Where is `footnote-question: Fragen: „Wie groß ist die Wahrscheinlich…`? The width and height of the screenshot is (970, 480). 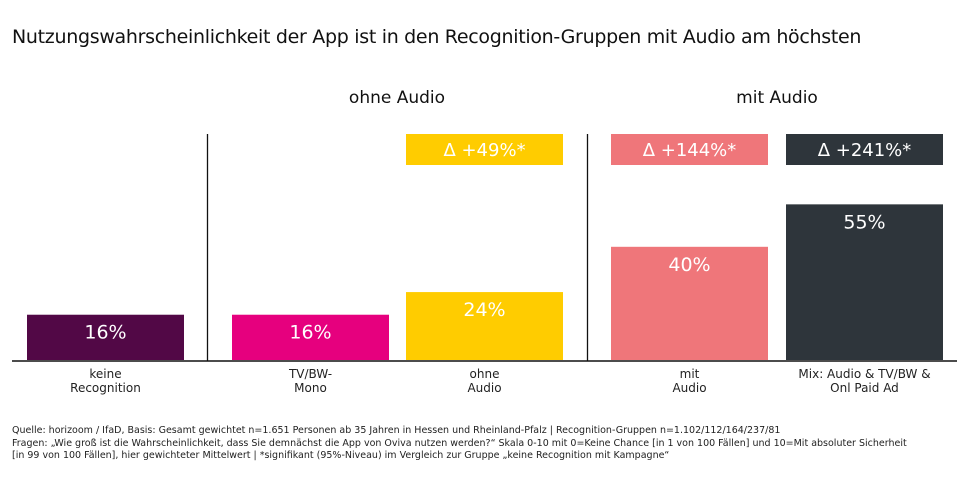 footnote-question: Fragen: „Wie groß ist die Wahrscheinlich… is located at coordinates (459, 443).